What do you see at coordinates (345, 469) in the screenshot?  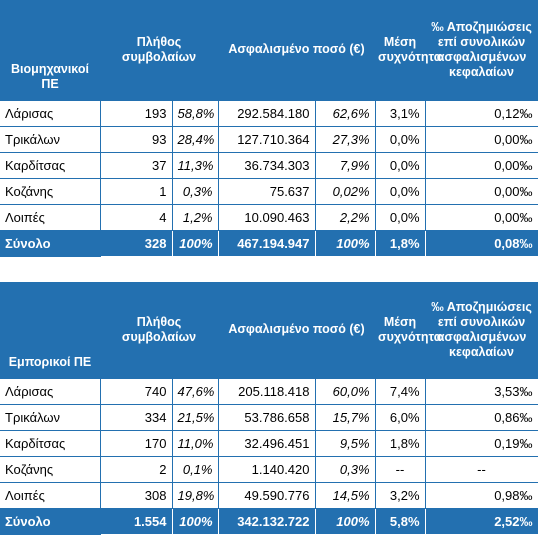 I see `amount-share-cell: 0,3%` at bounding box center [345, 469].